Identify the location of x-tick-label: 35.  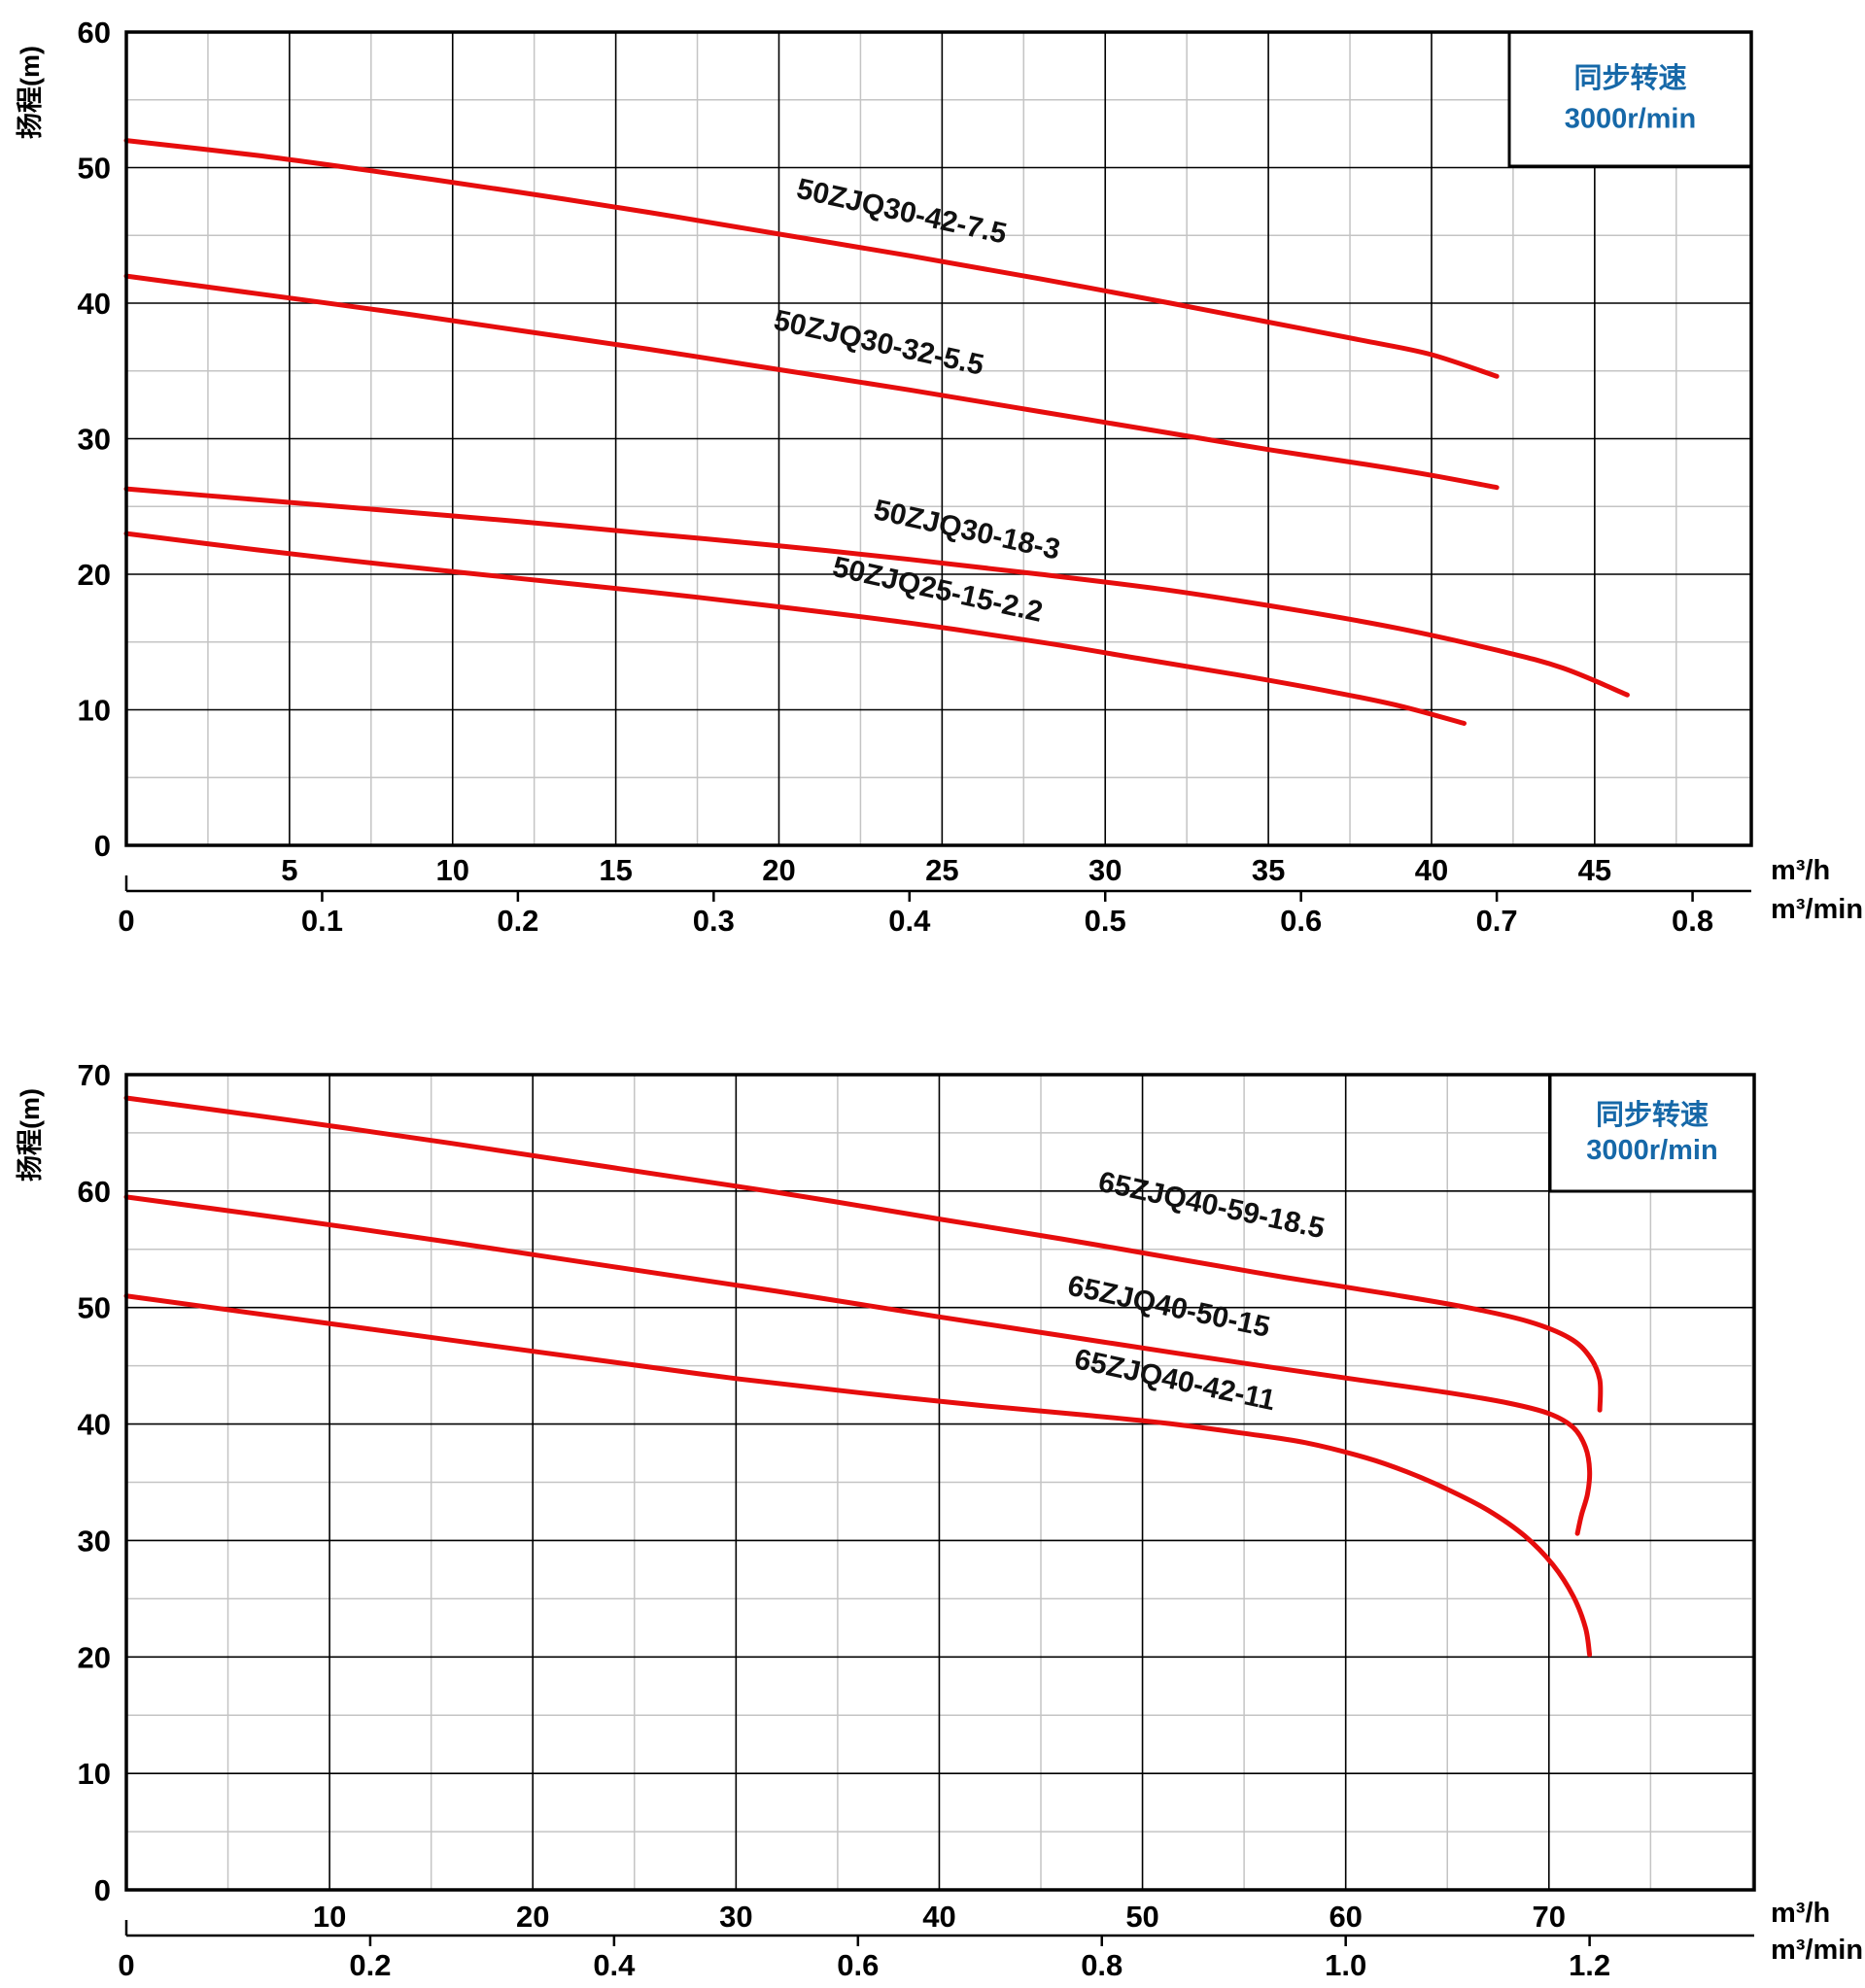
(1268, 870).